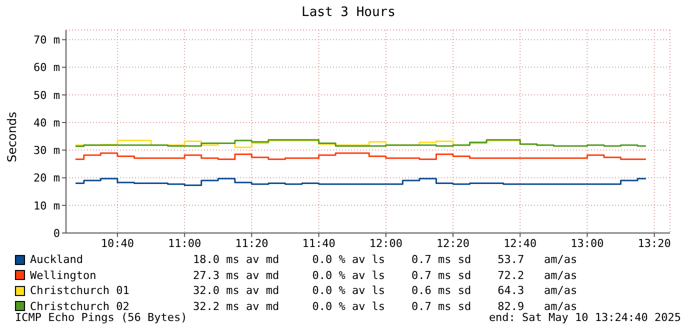  Describe the element at coordinates (453, 243) in the screenshot. I see `x-tick-label: 12:20` at that location.